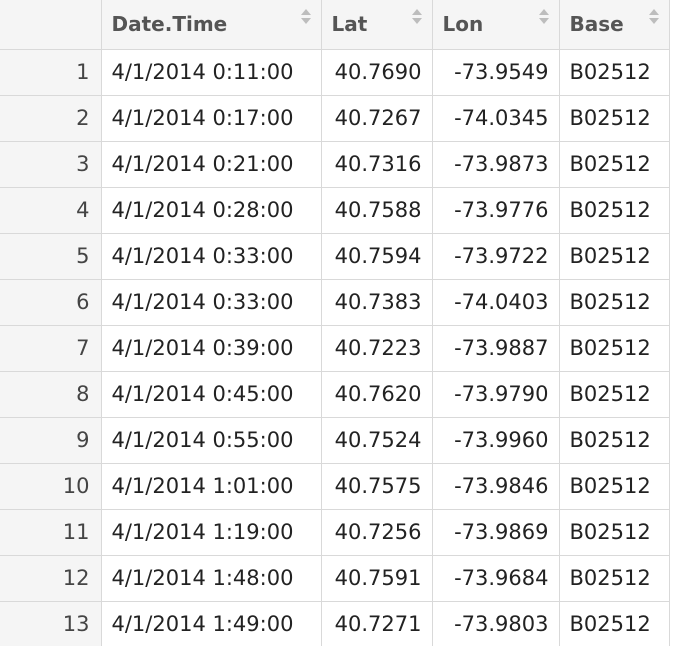  I want to click on cell-date-time: 4/1/2014 0:11:00, so click(211, 72).